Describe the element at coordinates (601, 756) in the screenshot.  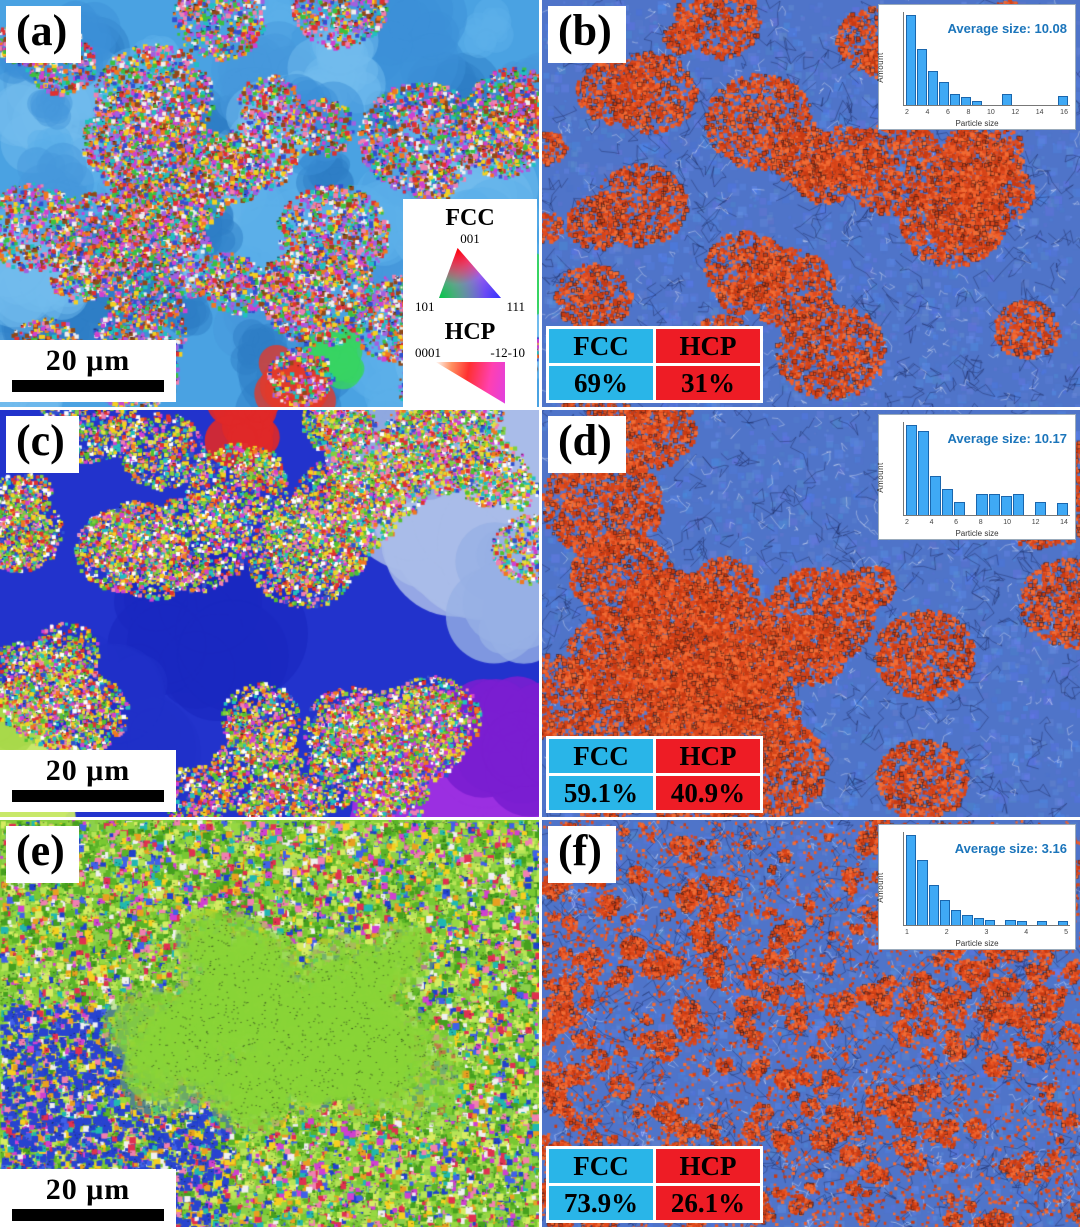
I see `fcc-header-d: FCC` at that location.